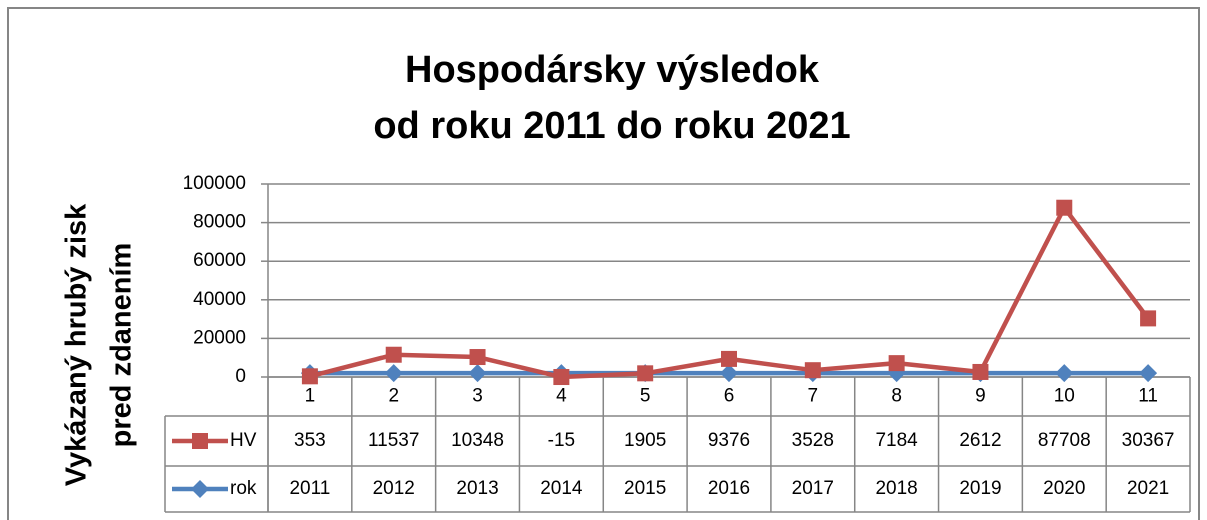 The image size is (1207, 520). Describe the element at coordinates (309, 488) in the screenshot. I see `table-value: 2011` at that location.